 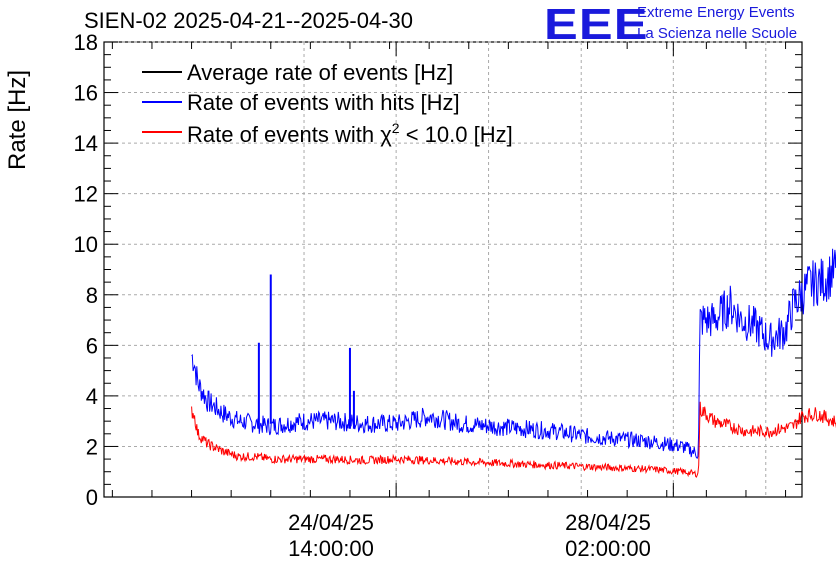 What do you see at coordinates (86, 93) in the screenshot?
I see `y-tick-label: 16` at bounding box center [86, 93].